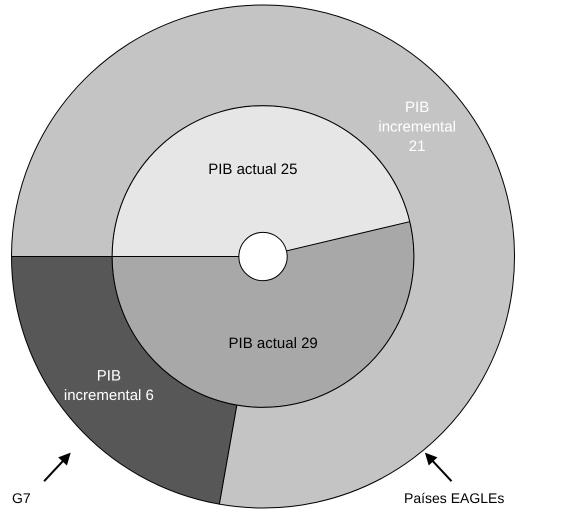  I want to click on text: Países EAGLEs, so click(454, 498).